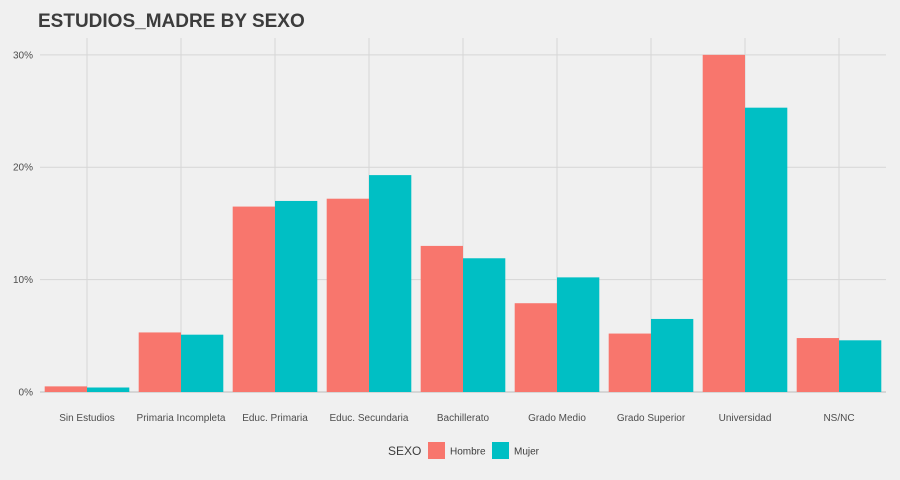 Image resolution: width=900 pixels, height=480 pixels. What do you see at coordinates (23, 55) in the screenshot?
I see `y-tick-label: 30%` at bounding box center [23, 55].